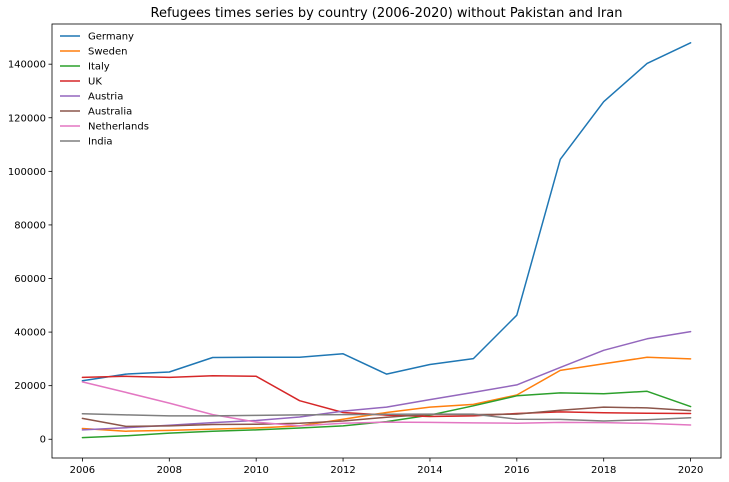 The image size is (729, 482). Describe the element at coordinates (386, 467) in the screenshot. I see `x-axis: 2006 2008 2010 2012 2014 2016 2018 2020` at that location.